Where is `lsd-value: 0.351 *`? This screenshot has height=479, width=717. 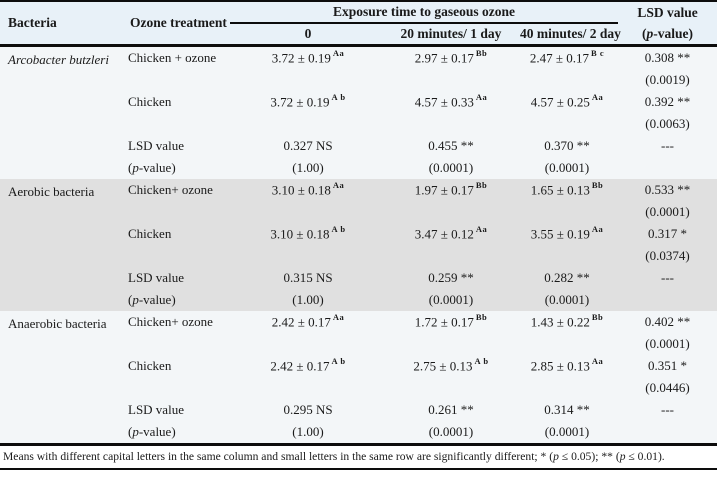
lsd-value: 0.351 * is located at coordinates (668, 365).